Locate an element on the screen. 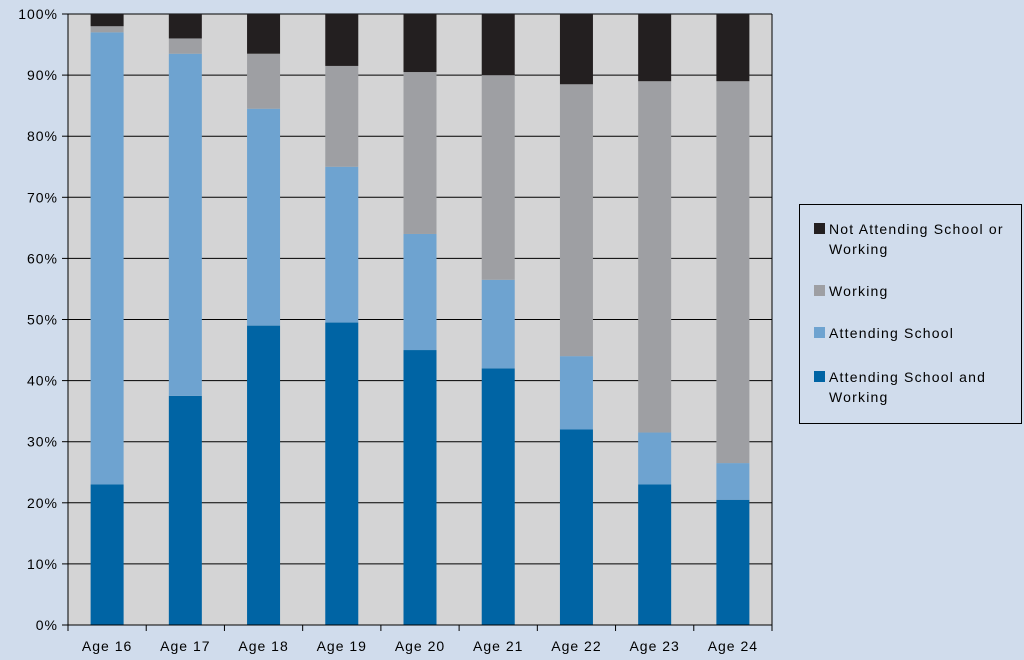  x-tick-label: Age 17 is located at coordinates (185, 646).